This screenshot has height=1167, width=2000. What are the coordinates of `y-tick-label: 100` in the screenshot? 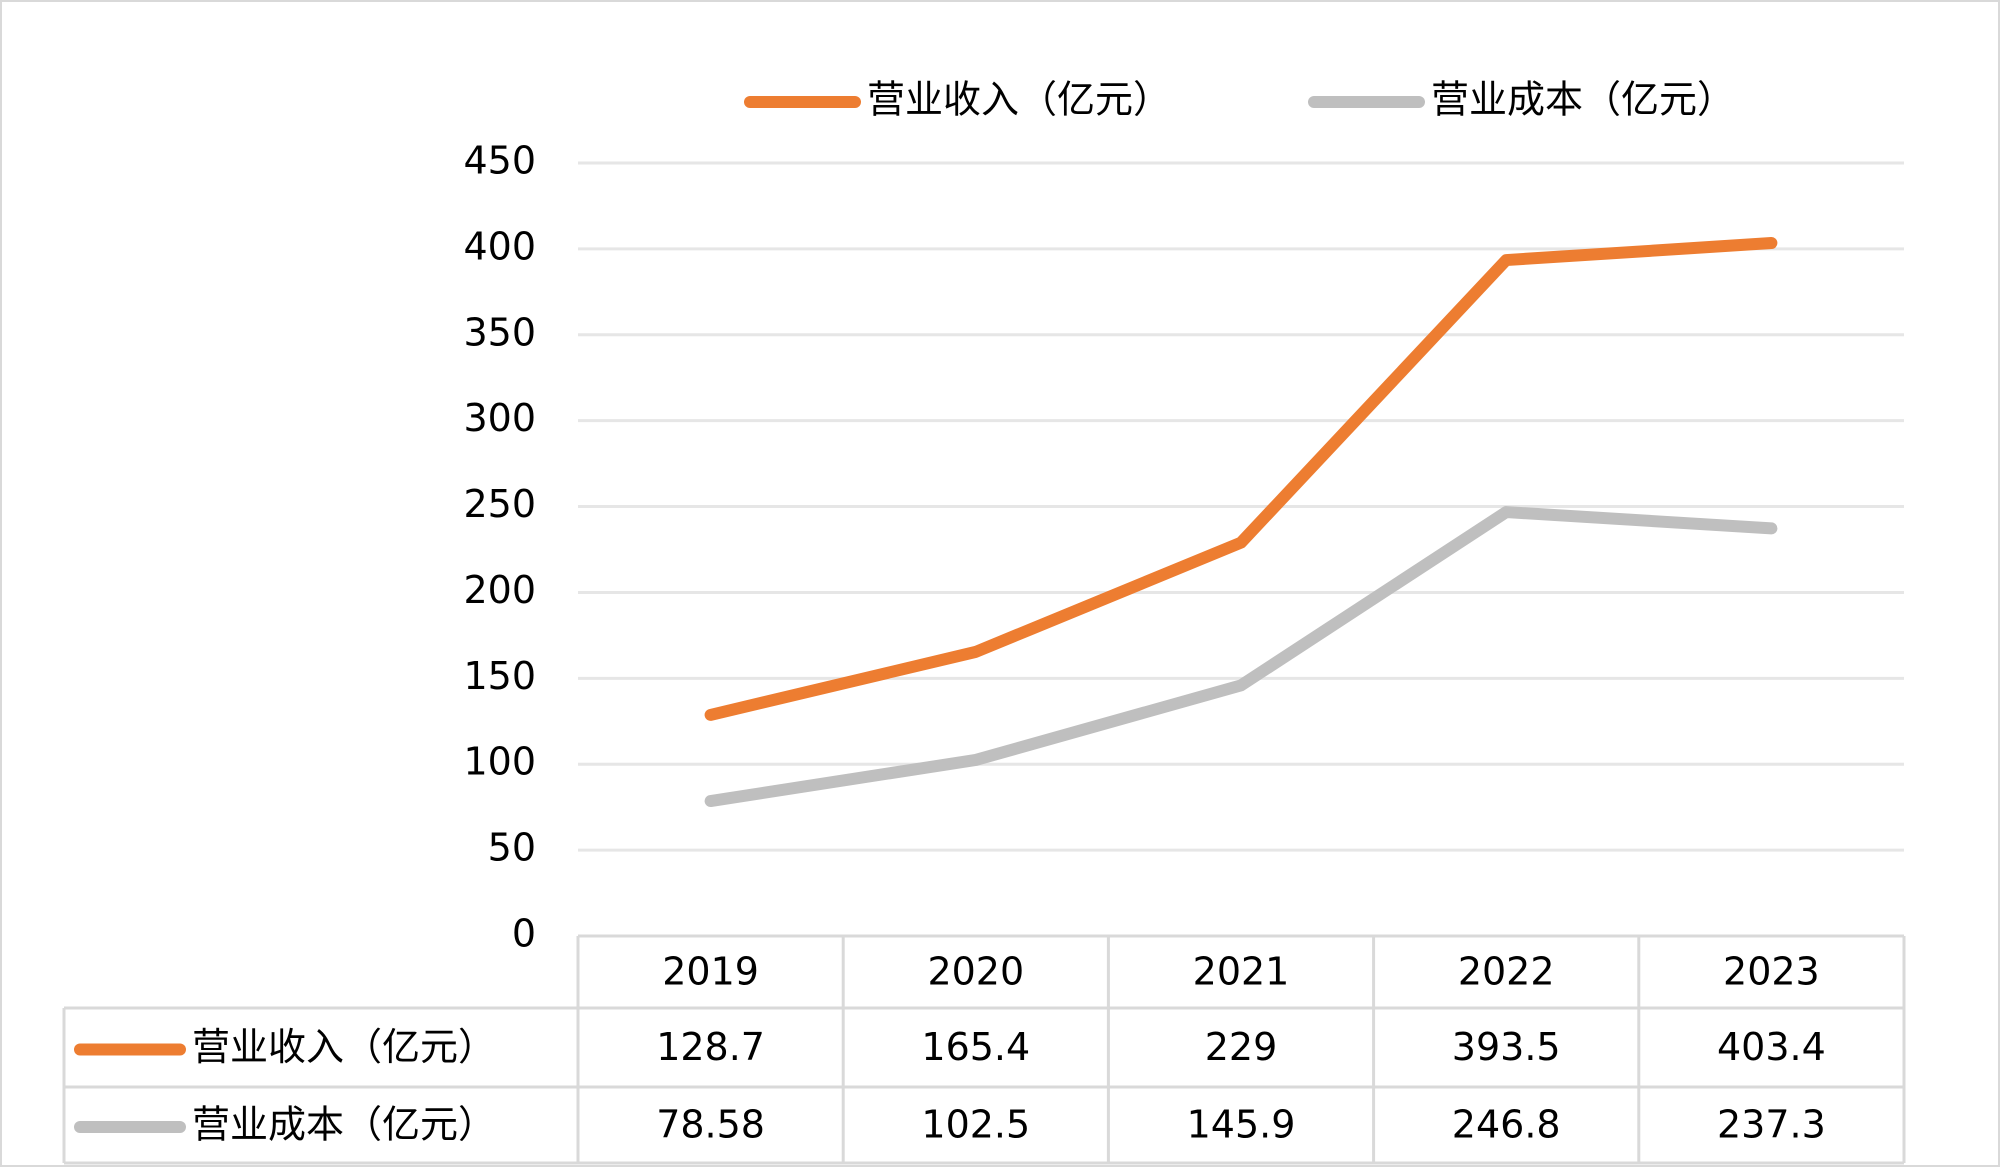 It's located at (499, 762).